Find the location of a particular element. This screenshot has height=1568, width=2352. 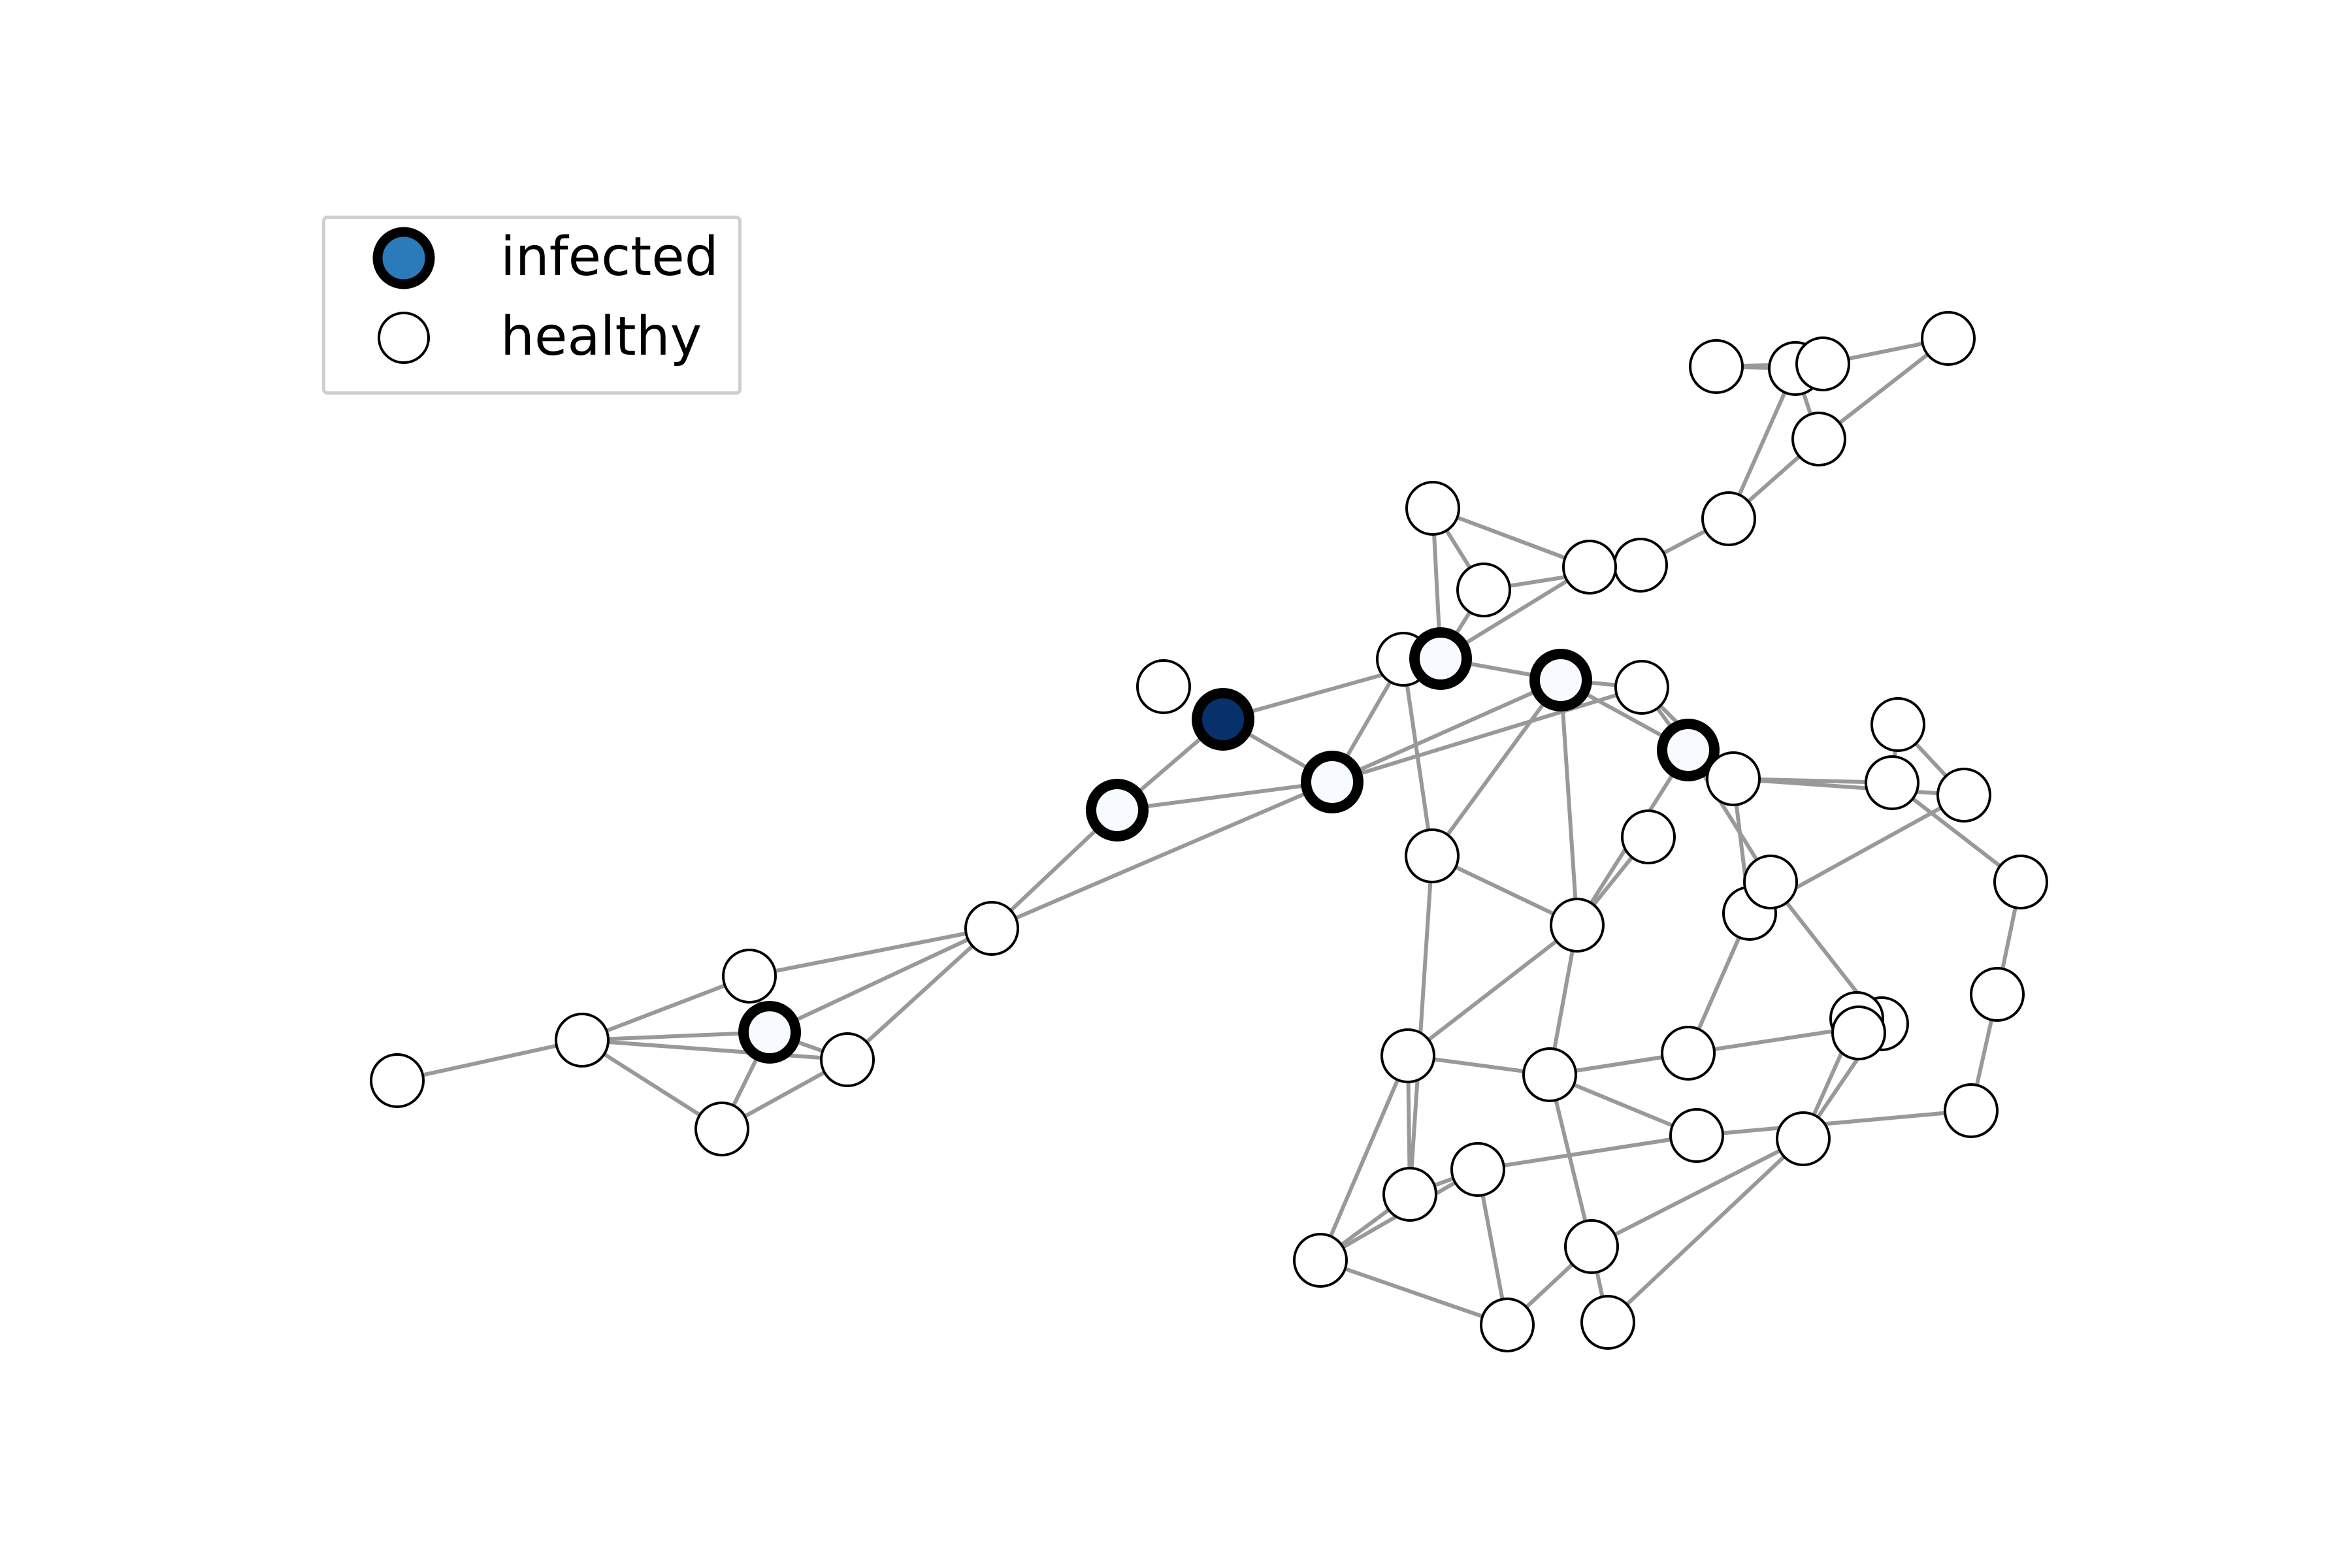

legend-item-healthy: healthy is located at coordinates (531, 337).